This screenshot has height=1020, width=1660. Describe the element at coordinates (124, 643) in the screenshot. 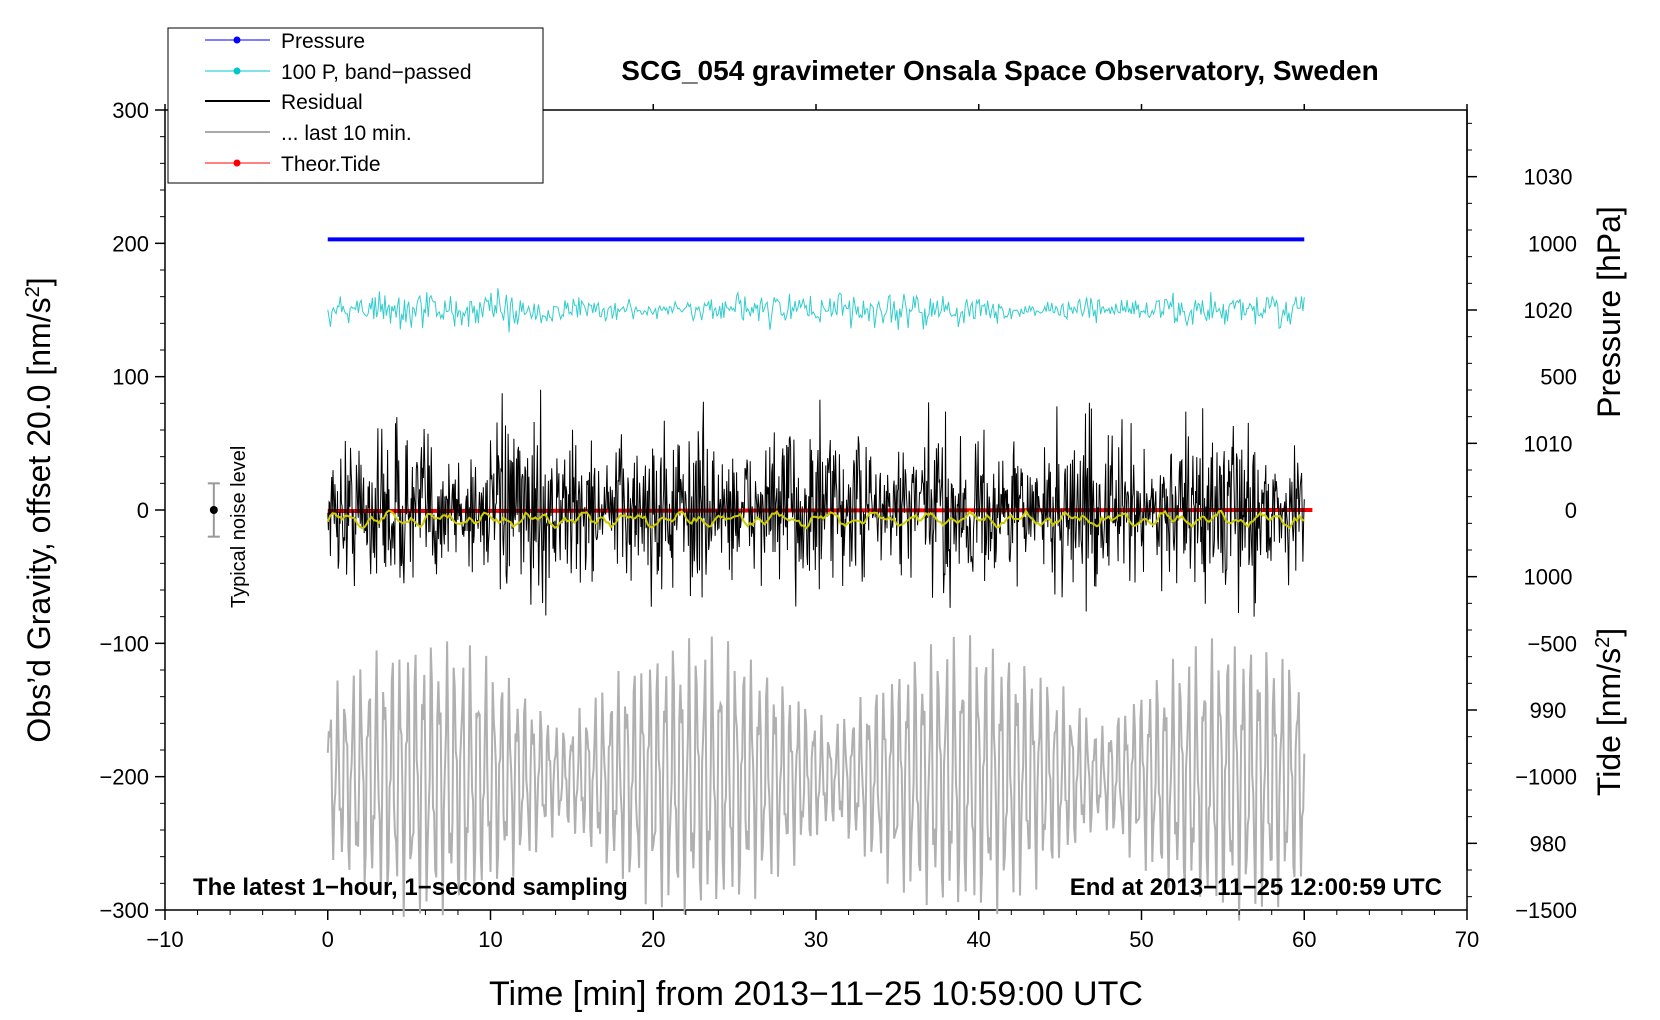

I see `y-tick-label: −100` at that location.